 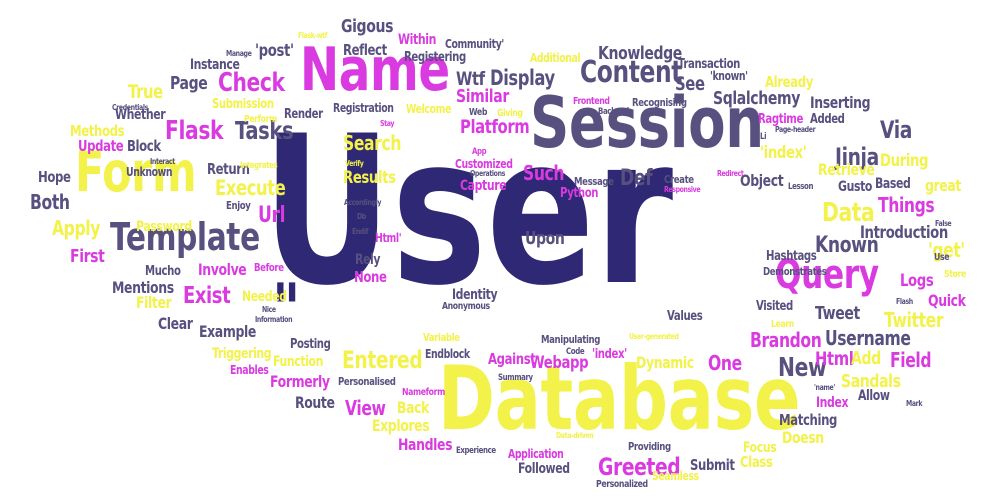 What do you see at coordinates (144, 146) in the screenshot?
I see `word-cloud-word: Block` at bounding box center [144, 146].